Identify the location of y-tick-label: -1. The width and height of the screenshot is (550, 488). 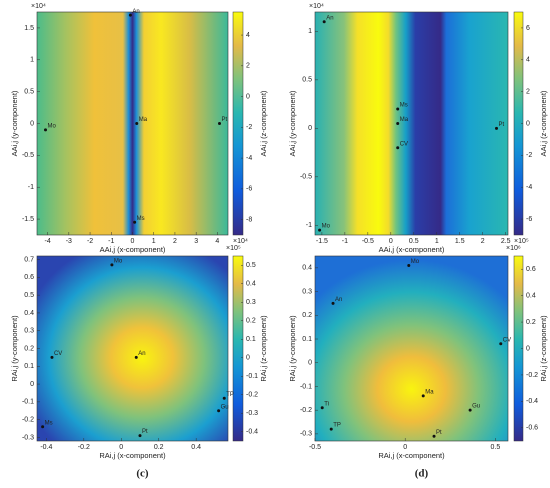
(31, 187).